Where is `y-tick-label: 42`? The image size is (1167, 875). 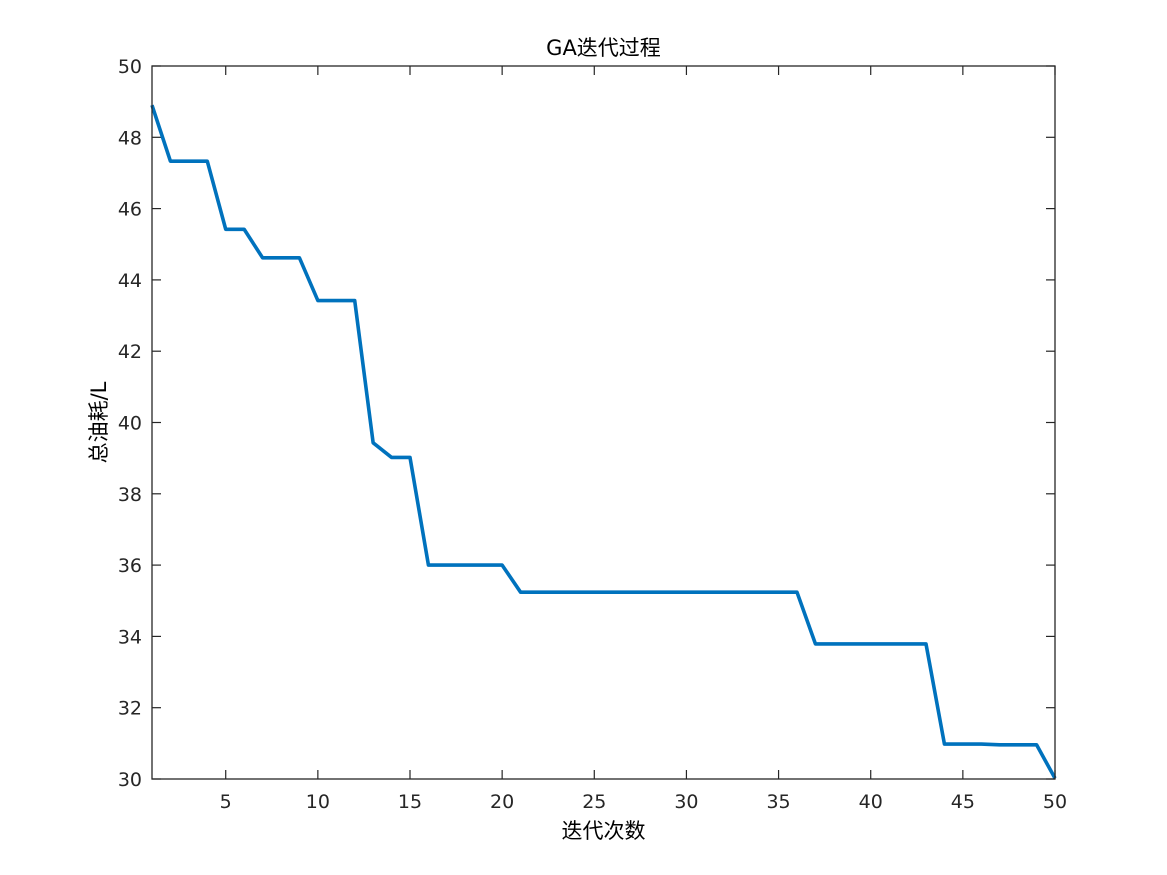
y-tick-label: 42 is located at coordinates (130, 352).